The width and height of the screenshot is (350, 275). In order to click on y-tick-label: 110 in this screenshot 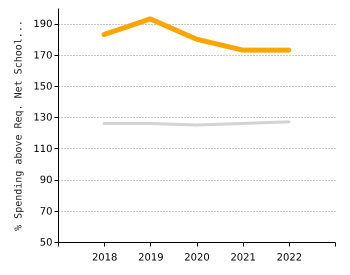, I will do `click(42, 149)`.